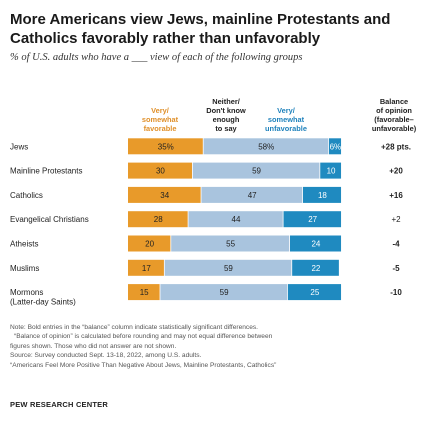 The width and height of the screenshot is (439, 434). I want to click on balance-header: (favorable–, so click(393, 119).